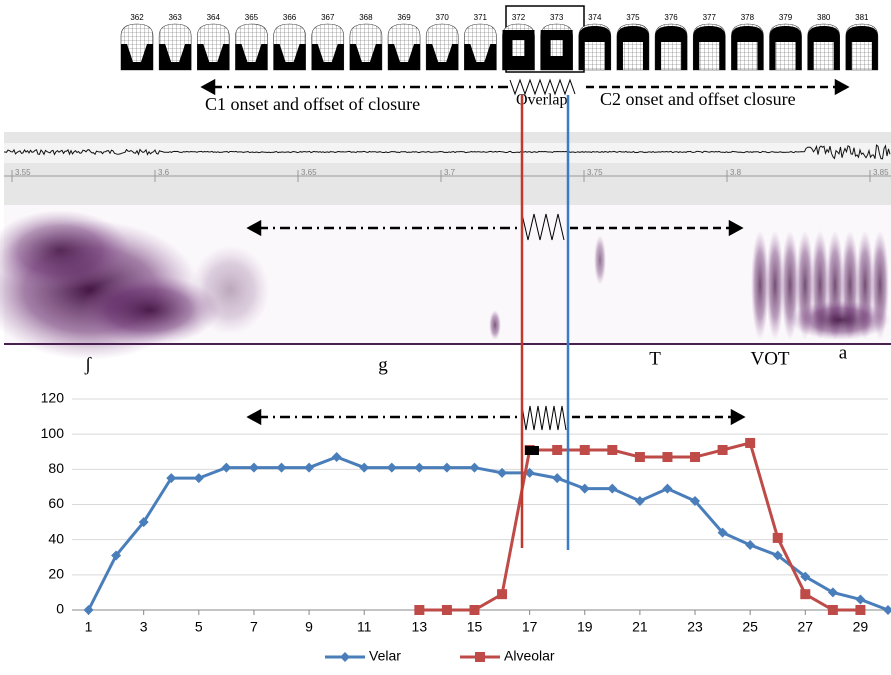 The height and width of the screenshot is (675, 891). Describe the element at coordinates (23, 172) in the screenshot. I see `time-tick-label: 3.55` at that location.